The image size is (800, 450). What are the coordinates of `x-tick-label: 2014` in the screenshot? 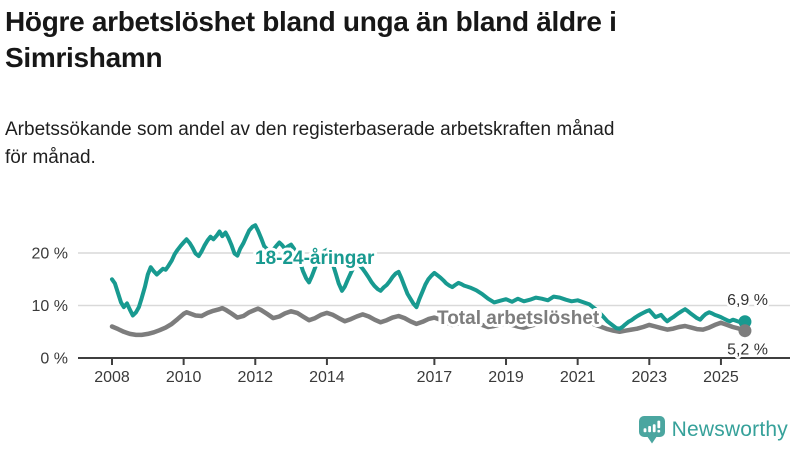 It's located at (327, 377).